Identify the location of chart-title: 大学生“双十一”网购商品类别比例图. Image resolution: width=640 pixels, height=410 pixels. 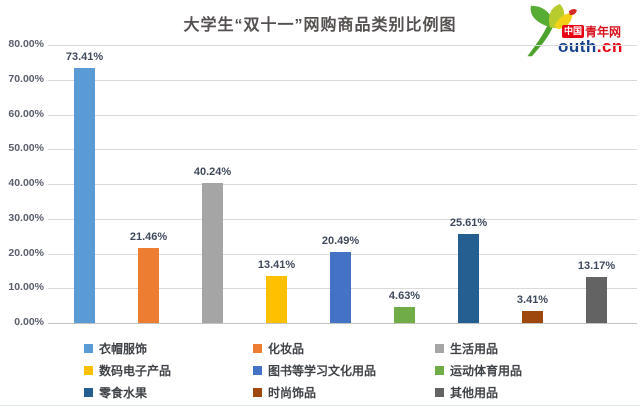
(320, 25).